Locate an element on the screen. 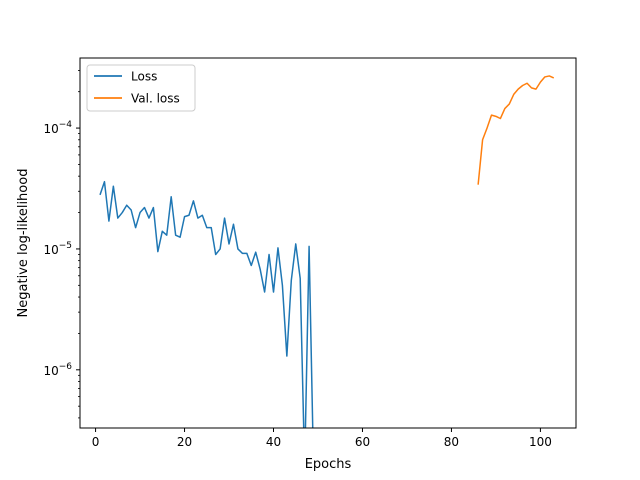  legend-entry: Loss is located at coordinates (144, 77).